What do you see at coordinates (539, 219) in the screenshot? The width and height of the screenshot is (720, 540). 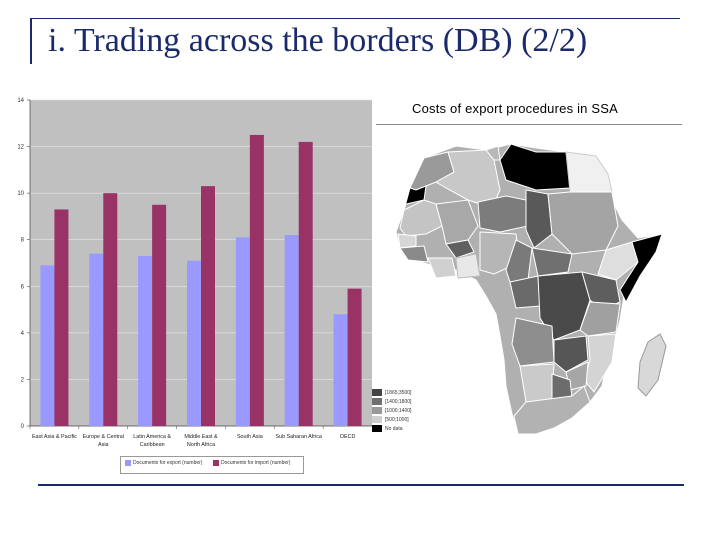 I see `region-chad` at bounding box center [539, 219].